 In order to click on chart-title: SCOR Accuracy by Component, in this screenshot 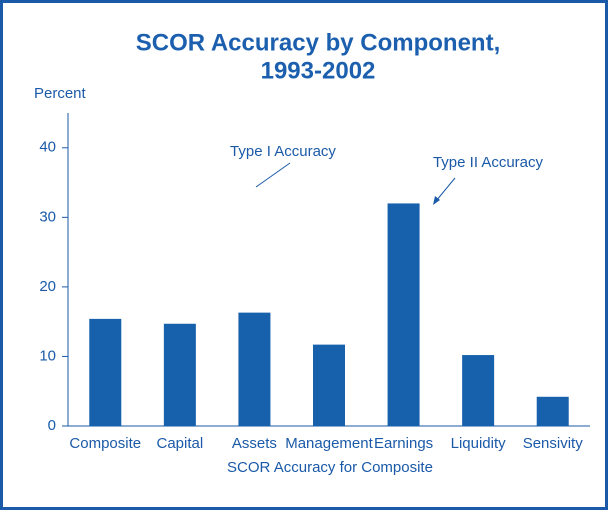, I will do `click(318, 42)`.